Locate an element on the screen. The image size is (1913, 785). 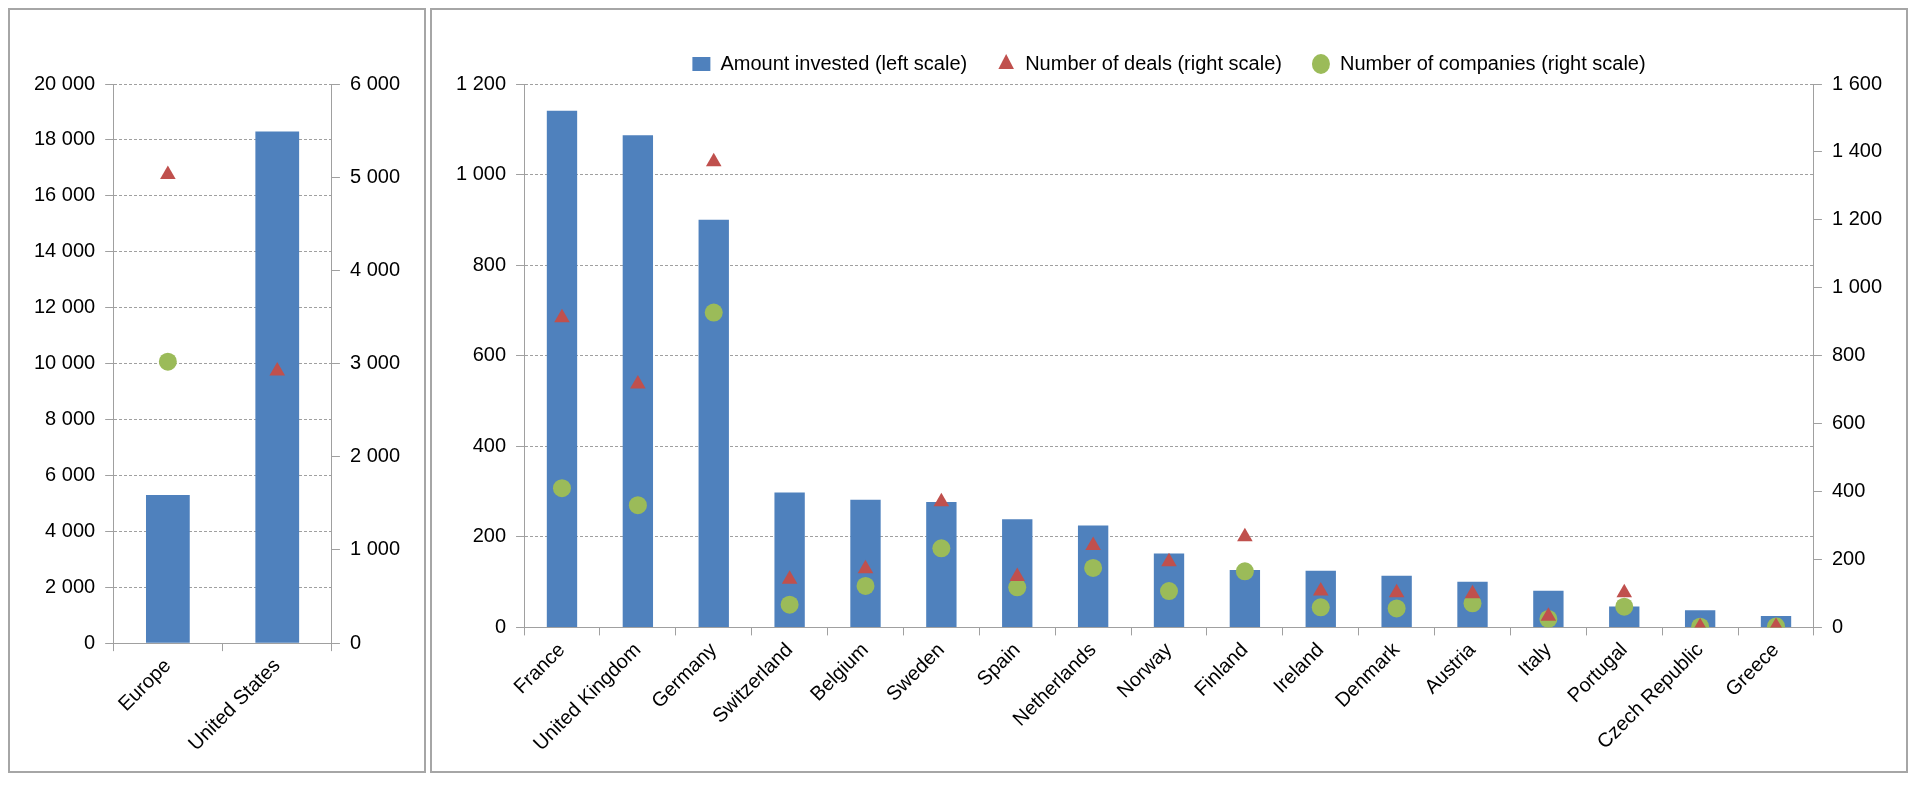
y2-tick-label: 800 is located at coordinates (1848, 354).